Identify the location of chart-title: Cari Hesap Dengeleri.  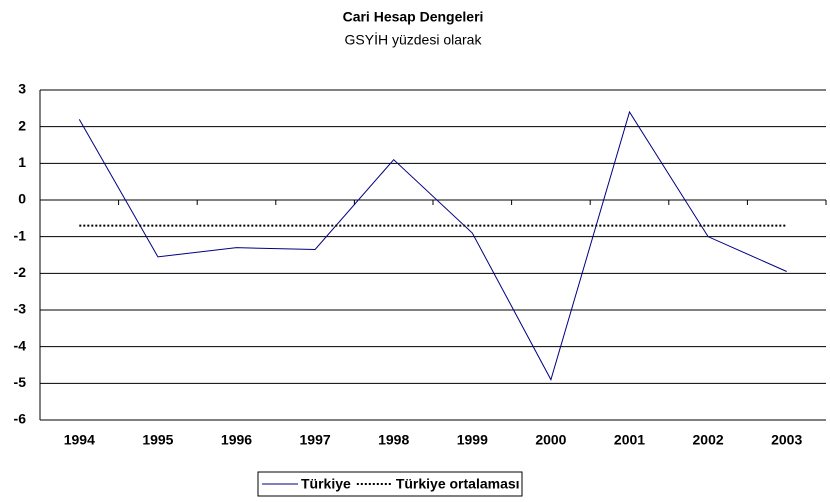
(413, 17).